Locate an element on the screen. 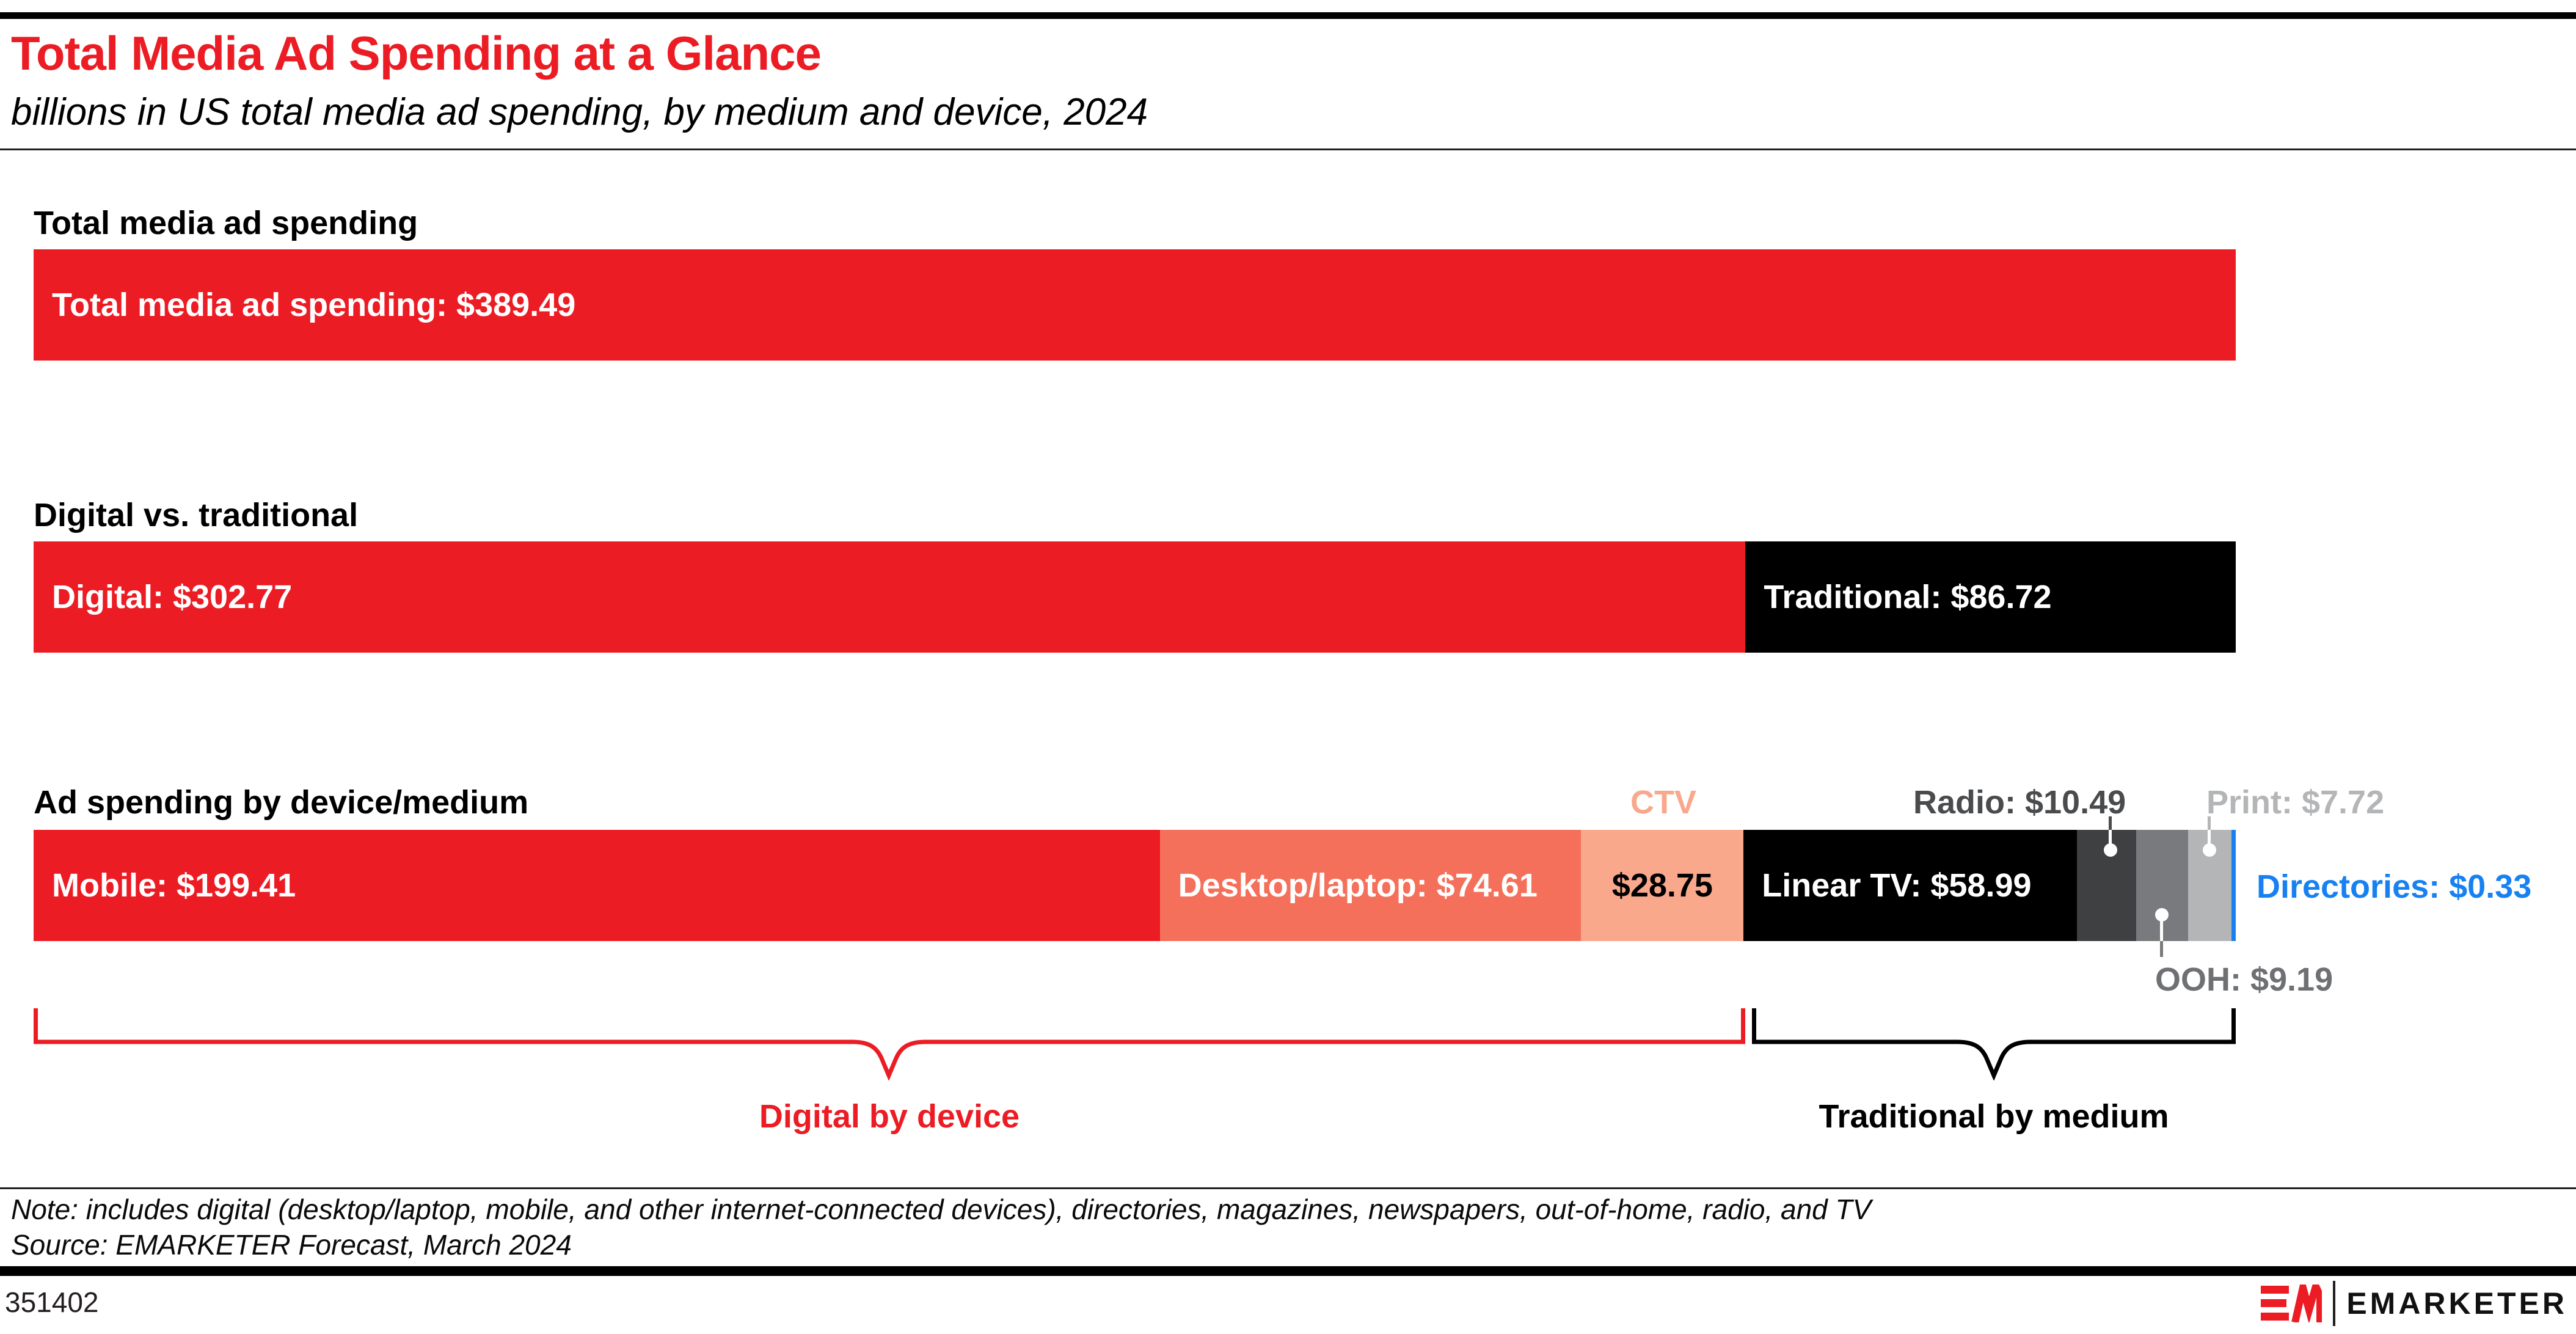 The width and height of the screenshot is (2576, 1334). segment-directories is located at coordinates (2233, 885).